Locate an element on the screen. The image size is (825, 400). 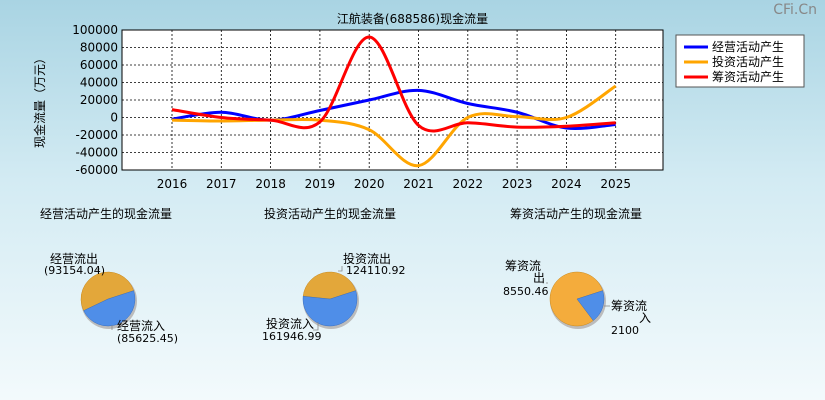
y-tick-label: 80000 is located at coordinates (99, 48).